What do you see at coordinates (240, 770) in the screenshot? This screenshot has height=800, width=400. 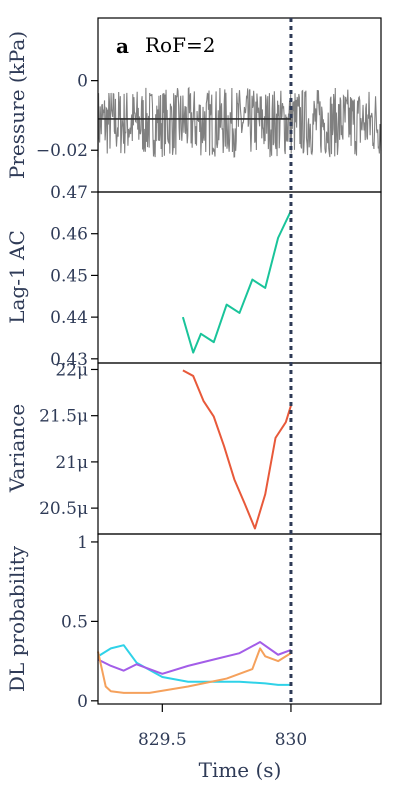 I see `x-axis-label: Time (s)` at bounding box center [240, 770].